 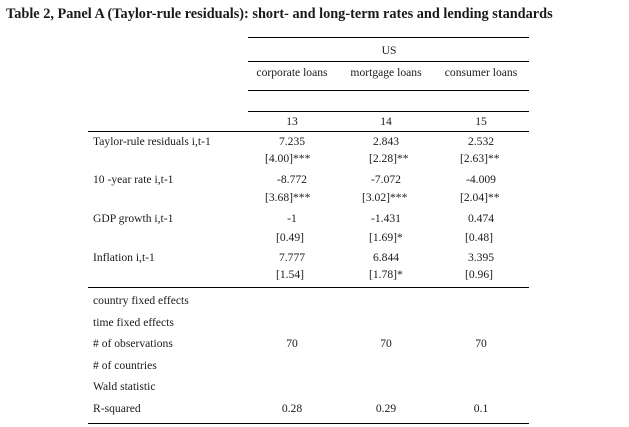 What do you see at coordinates (479, 237) in the screenshot?
I see `se-cell: [0.48]` at bounding box center [479, 237].